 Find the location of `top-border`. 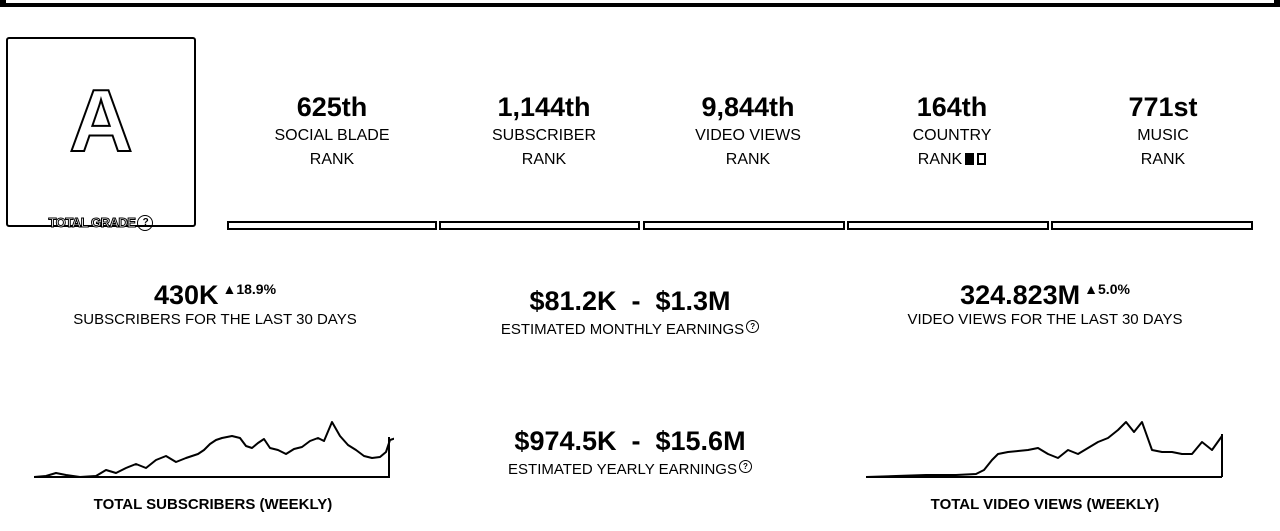

top-border is located at coordinates (640, 4).